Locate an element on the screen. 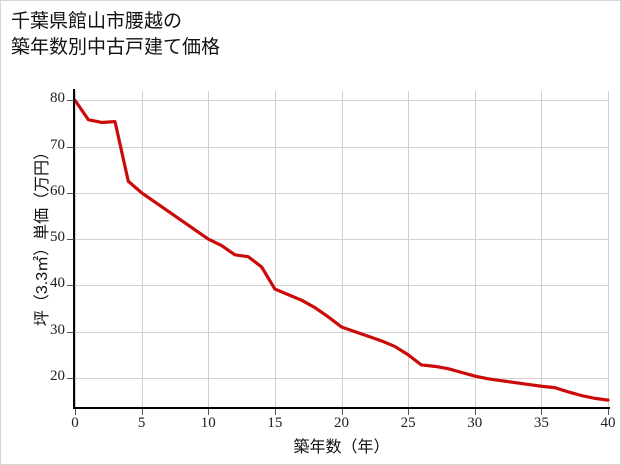  y-axis-label: 坪（3.3㎡）単価（万円） is located at coordinates (42, 235).